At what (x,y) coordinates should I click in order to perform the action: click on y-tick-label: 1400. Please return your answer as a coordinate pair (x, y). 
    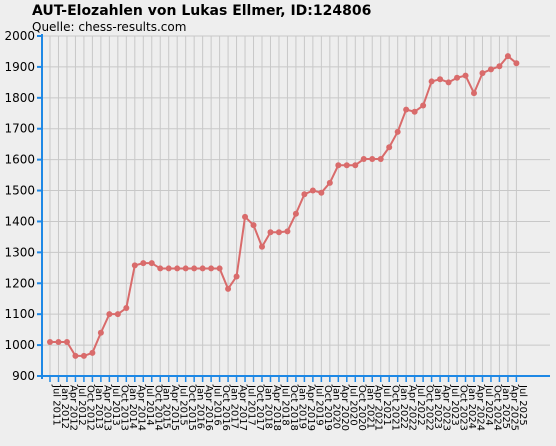
    Looking at the image, I should click on (19, 221).